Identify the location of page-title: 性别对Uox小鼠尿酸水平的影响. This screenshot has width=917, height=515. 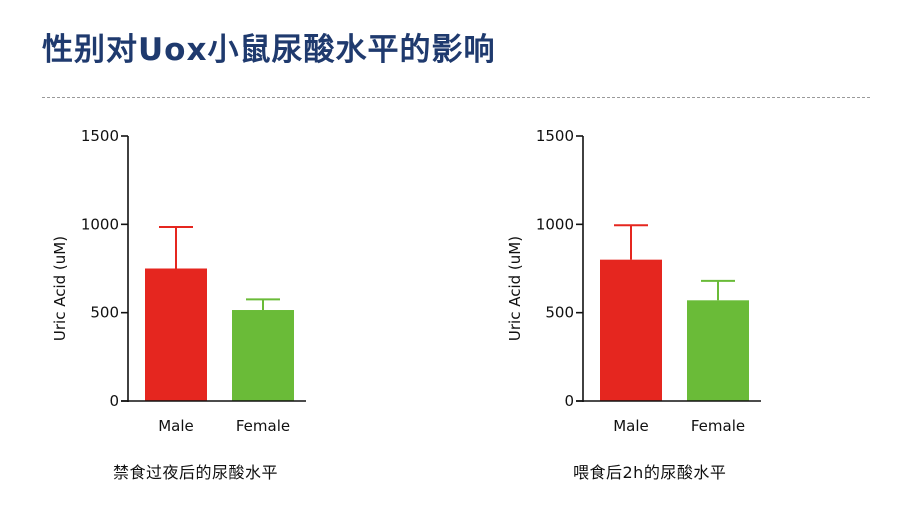
(269, 50).